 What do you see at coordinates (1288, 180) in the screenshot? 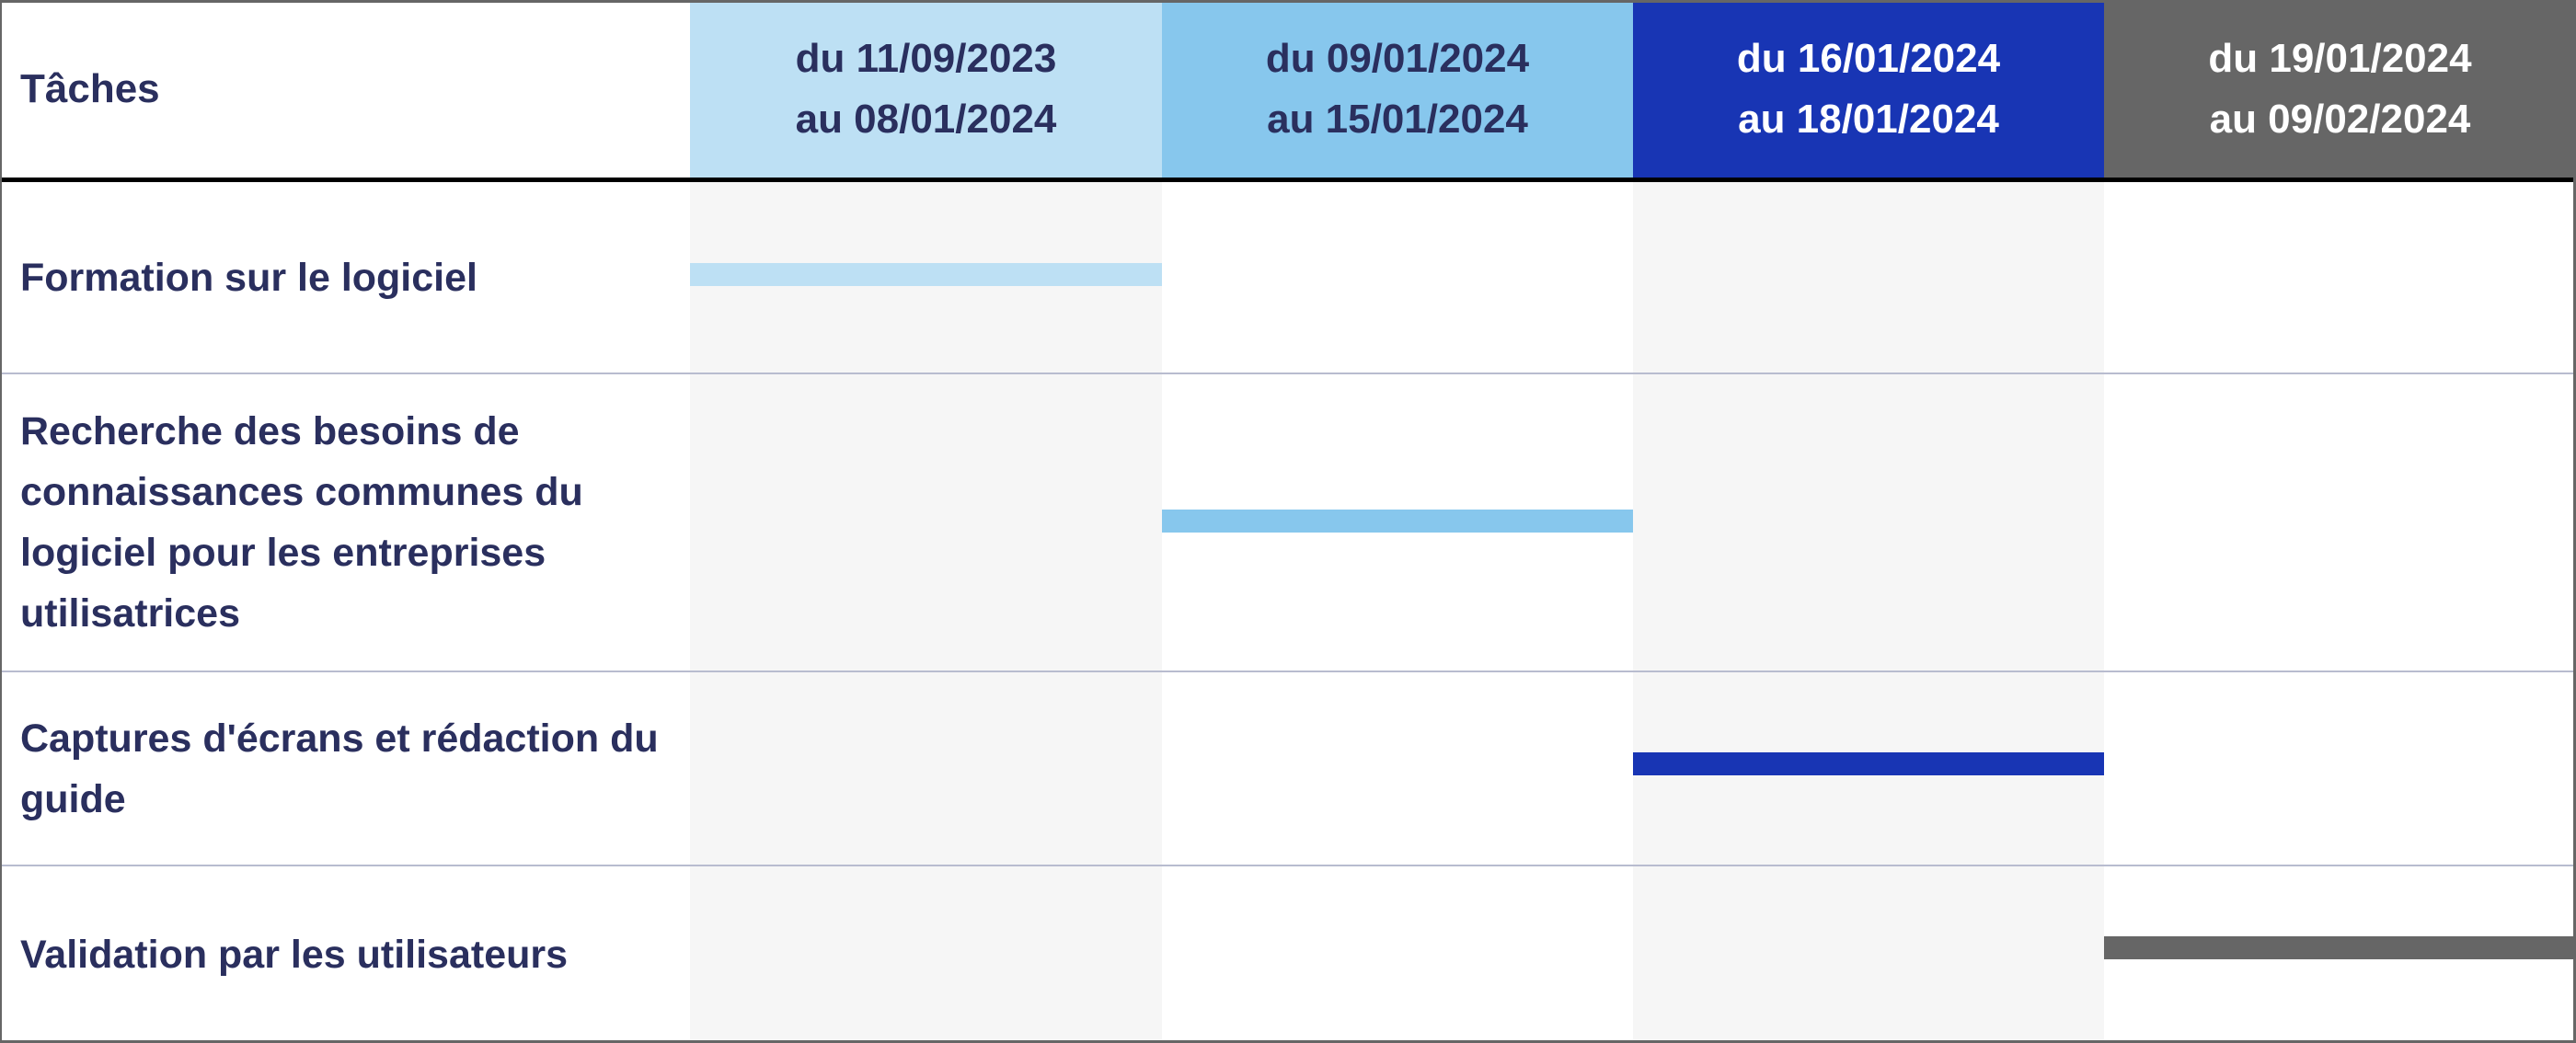
I see `header-divider` at bounding box center [1288, 180].